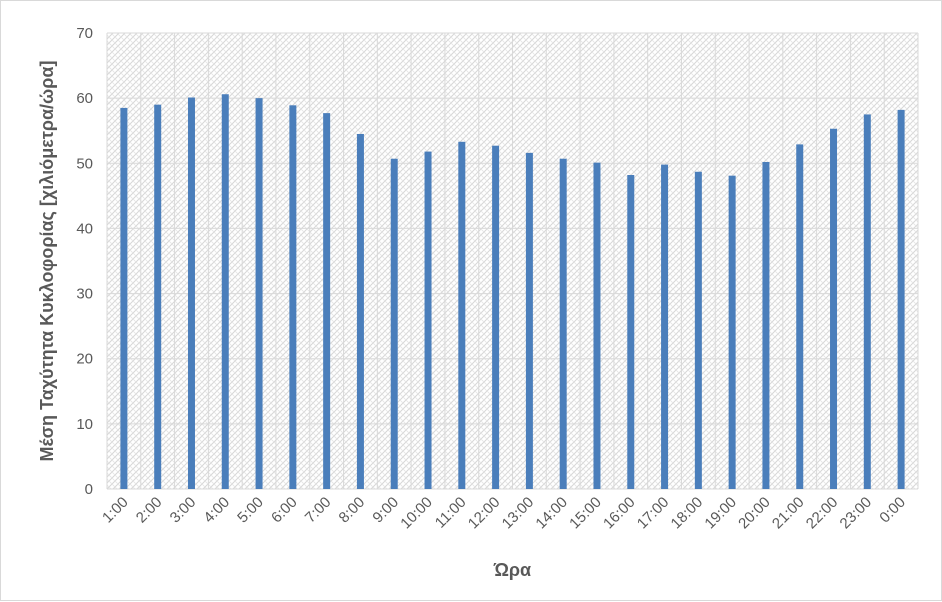 This screenshot has width=942, height=602. Describe the element at coordinates (512, 570) in the screenshot. I see `x-axis-title: Ώρα` at that location.